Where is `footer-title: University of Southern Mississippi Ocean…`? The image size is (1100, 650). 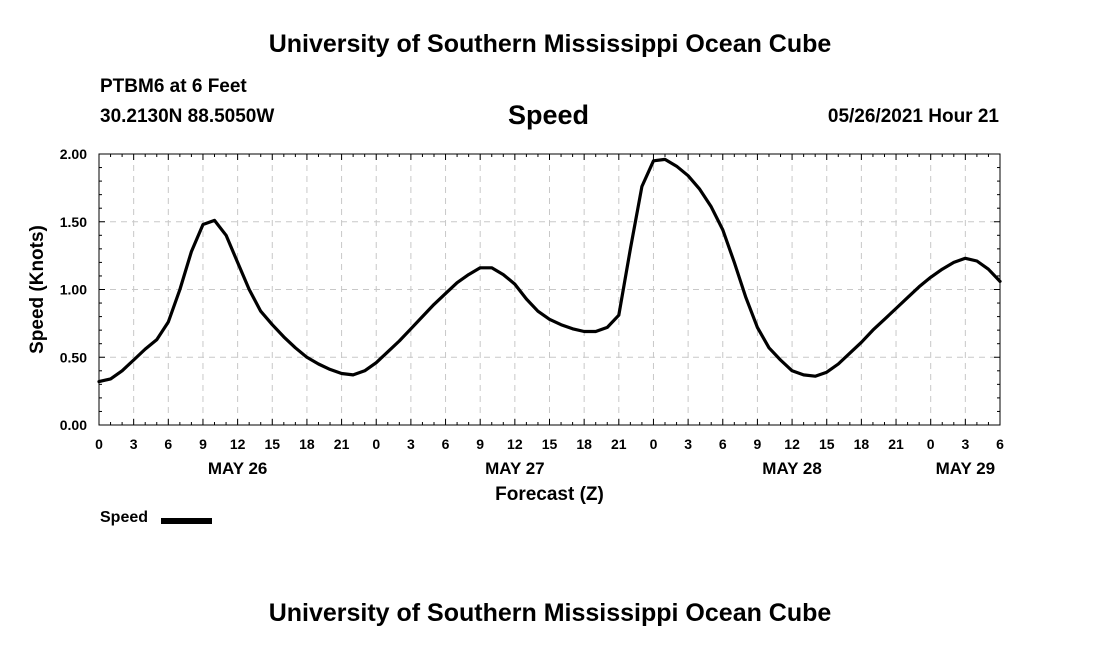
footer-title: University of Southern Mississippi Ocean… is located at coordinates (550, 613).